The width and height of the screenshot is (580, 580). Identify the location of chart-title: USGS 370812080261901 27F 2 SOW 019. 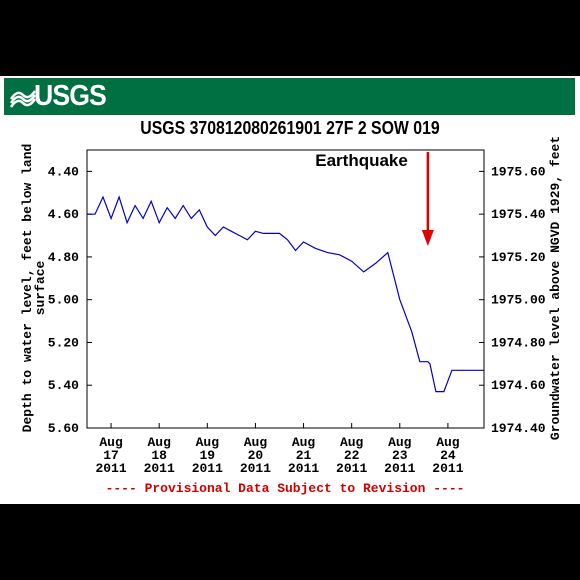
(290, 128).